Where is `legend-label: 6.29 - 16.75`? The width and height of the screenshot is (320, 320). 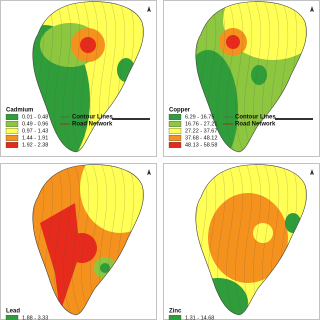 legend-label: 6.29 - 16.75 is located at coordinates (199, 117).